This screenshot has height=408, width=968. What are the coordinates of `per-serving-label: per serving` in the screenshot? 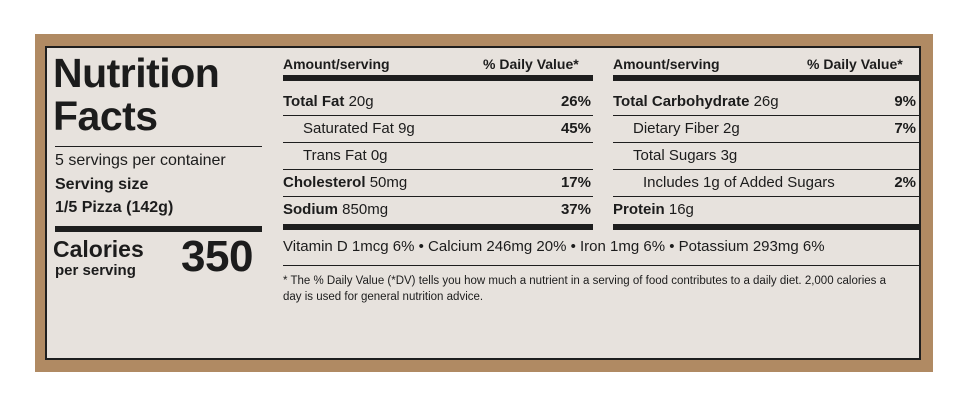 It's located at (95, 270).